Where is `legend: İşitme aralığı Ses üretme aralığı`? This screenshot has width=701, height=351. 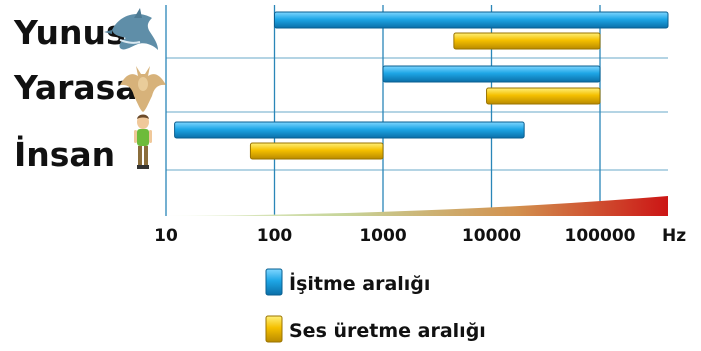
legend: İşitme aralığı Ses üretme aralığı is located at coordinates (375, 305).